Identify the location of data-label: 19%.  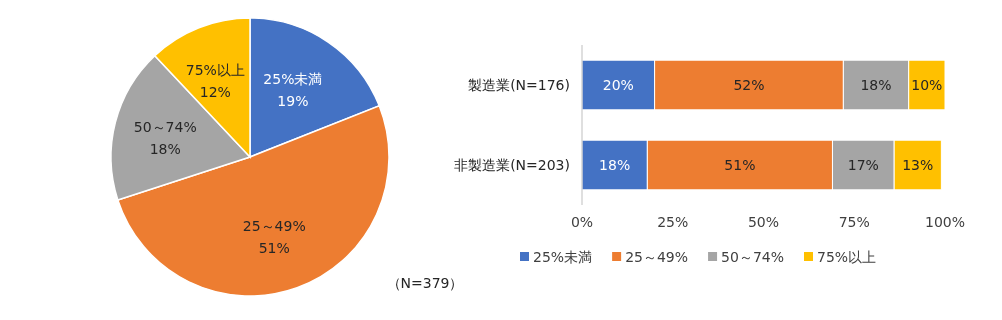
(293, 101).